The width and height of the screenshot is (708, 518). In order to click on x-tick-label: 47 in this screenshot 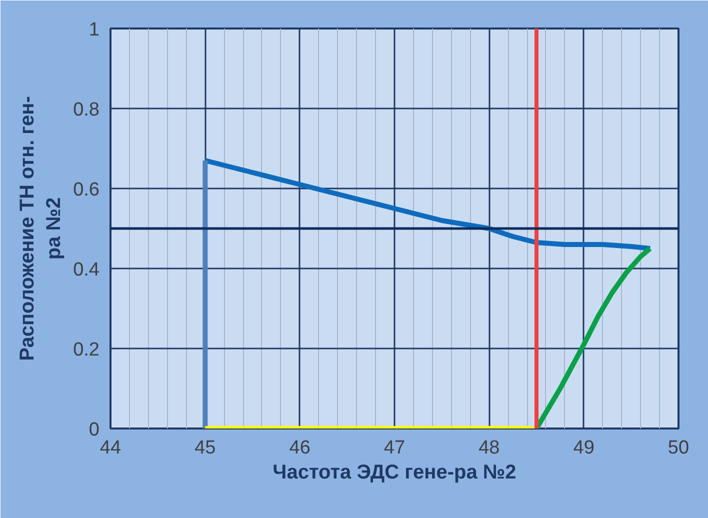, I will do `click(395, 448)`.